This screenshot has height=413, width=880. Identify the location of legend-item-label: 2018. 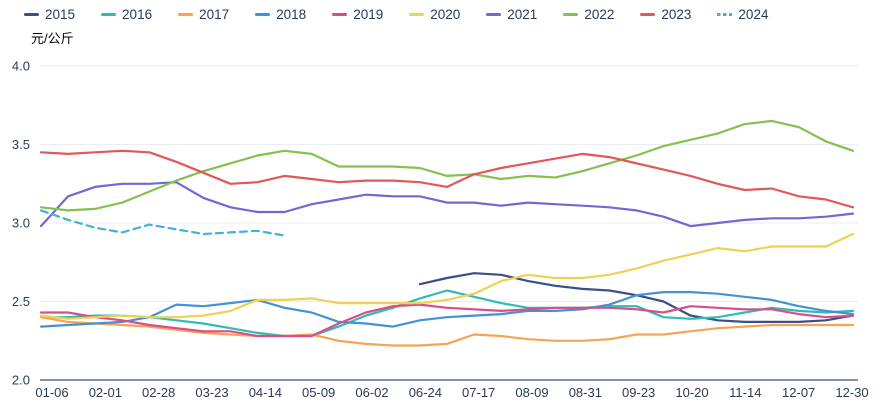
(291, 14).